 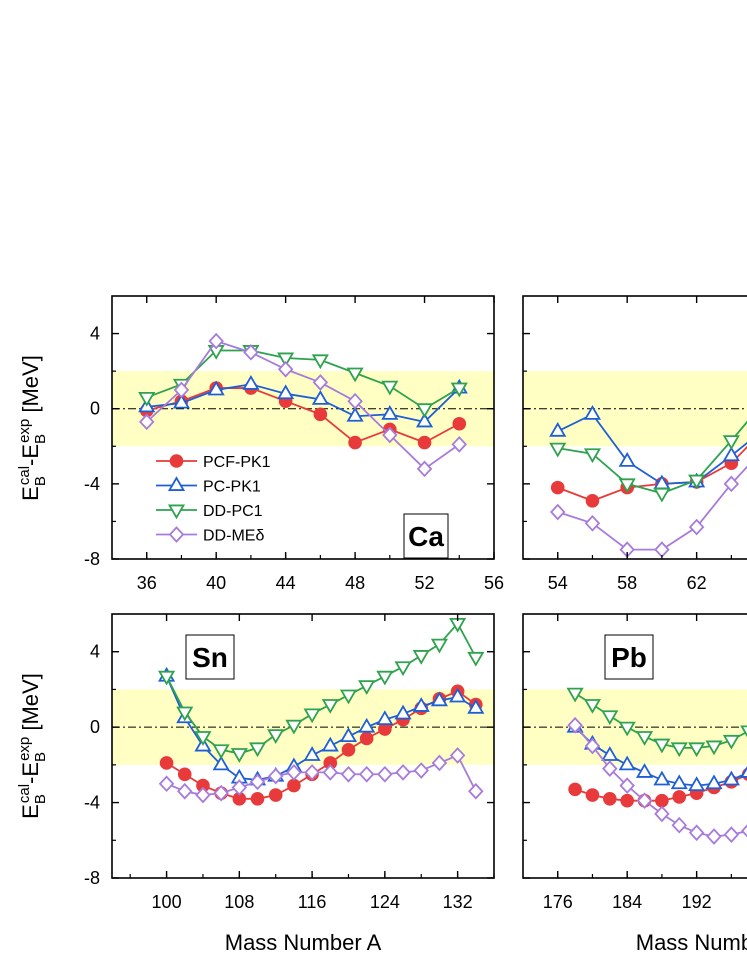 I want to click on panel-pb-frame, so click(x=634, y=746).